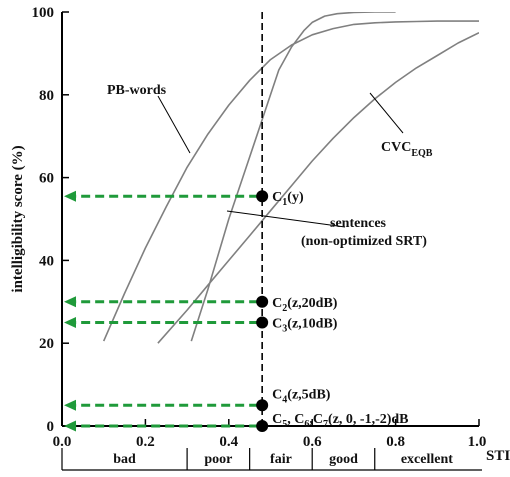 This screenshot has height=477, width=510. What do you see at coordinates (228, 442) in the screenshot?
I see `x-tick-label: 0.4` at bounding box center [228, 442].